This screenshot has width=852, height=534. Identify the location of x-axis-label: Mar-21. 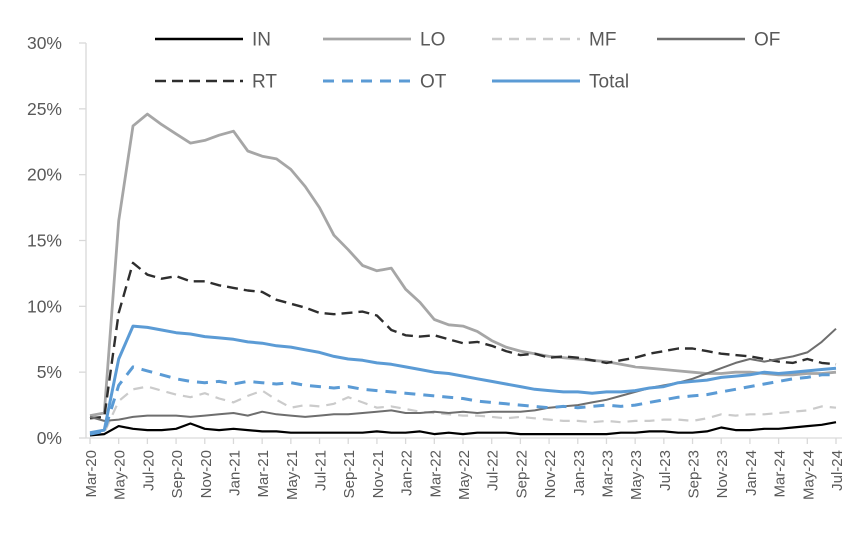
(263, 474).